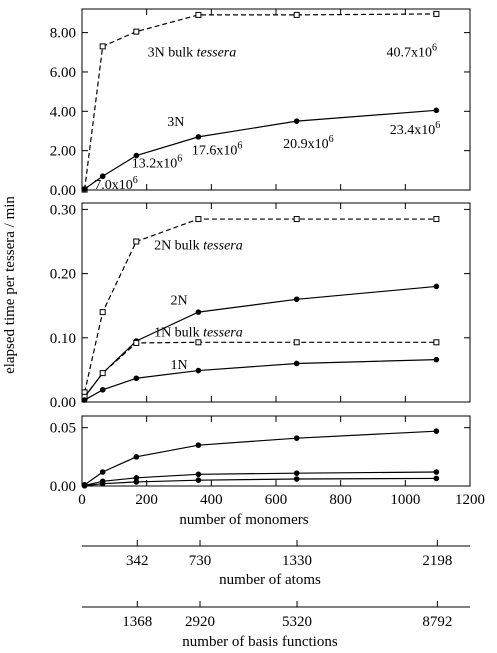 This screenshot has height=653, width=497. Describe the element at coordinates (63, 112) in the screenshot. I see `y-tick-label: 4.00` at that location.